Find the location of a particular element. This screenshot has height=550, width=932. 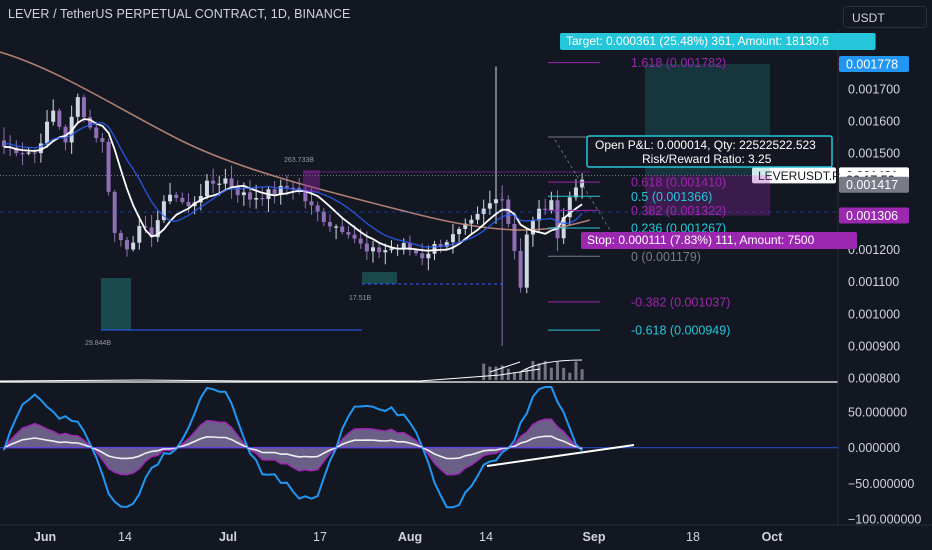

symbol-label: LEVERUSDT.P is located at coordinates (796, 175).